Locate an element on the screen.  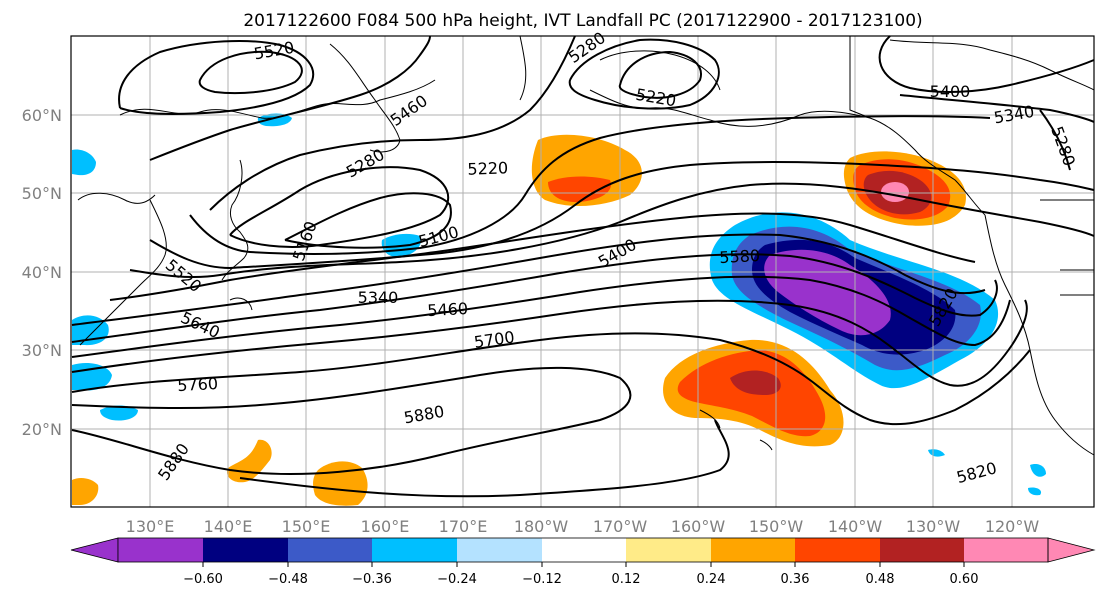
lon-tick-label: 150°E is located at coordinates (306, 526).